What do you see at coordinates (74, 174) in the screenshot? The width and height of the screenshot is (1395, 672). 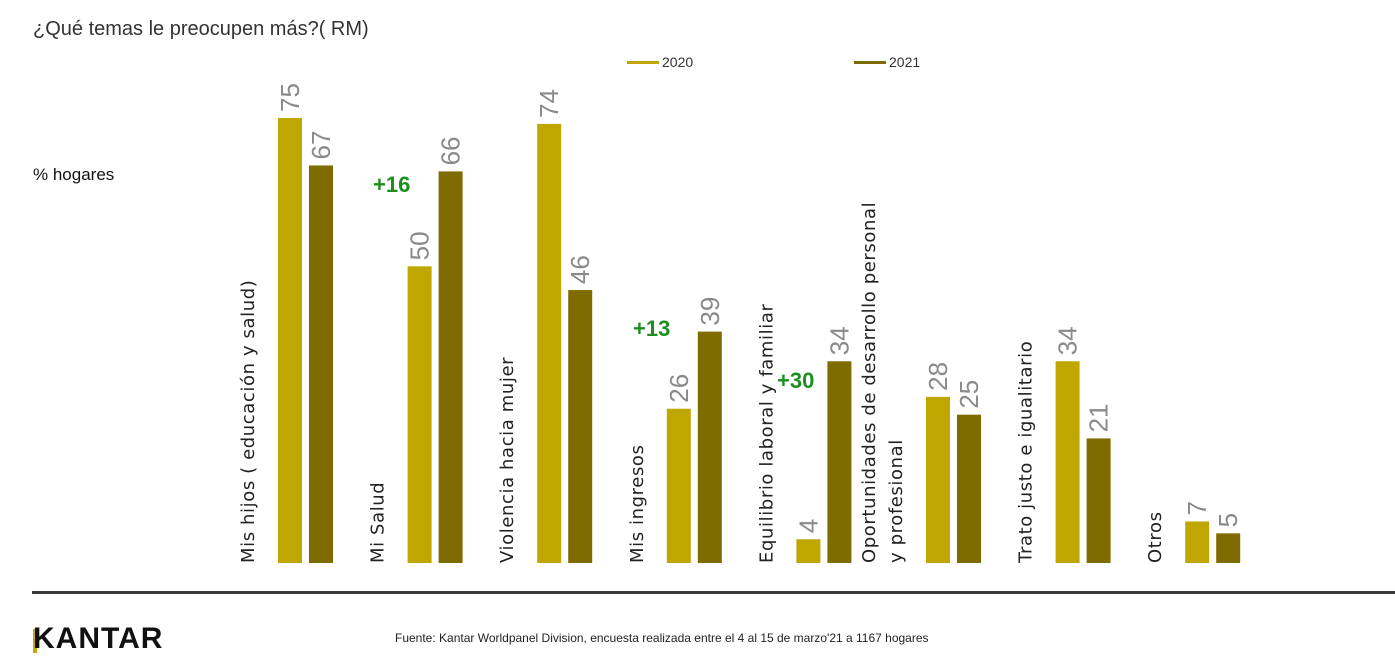 I see `y-axis-unit-label: % hogares` at bounding box center [74, 174].